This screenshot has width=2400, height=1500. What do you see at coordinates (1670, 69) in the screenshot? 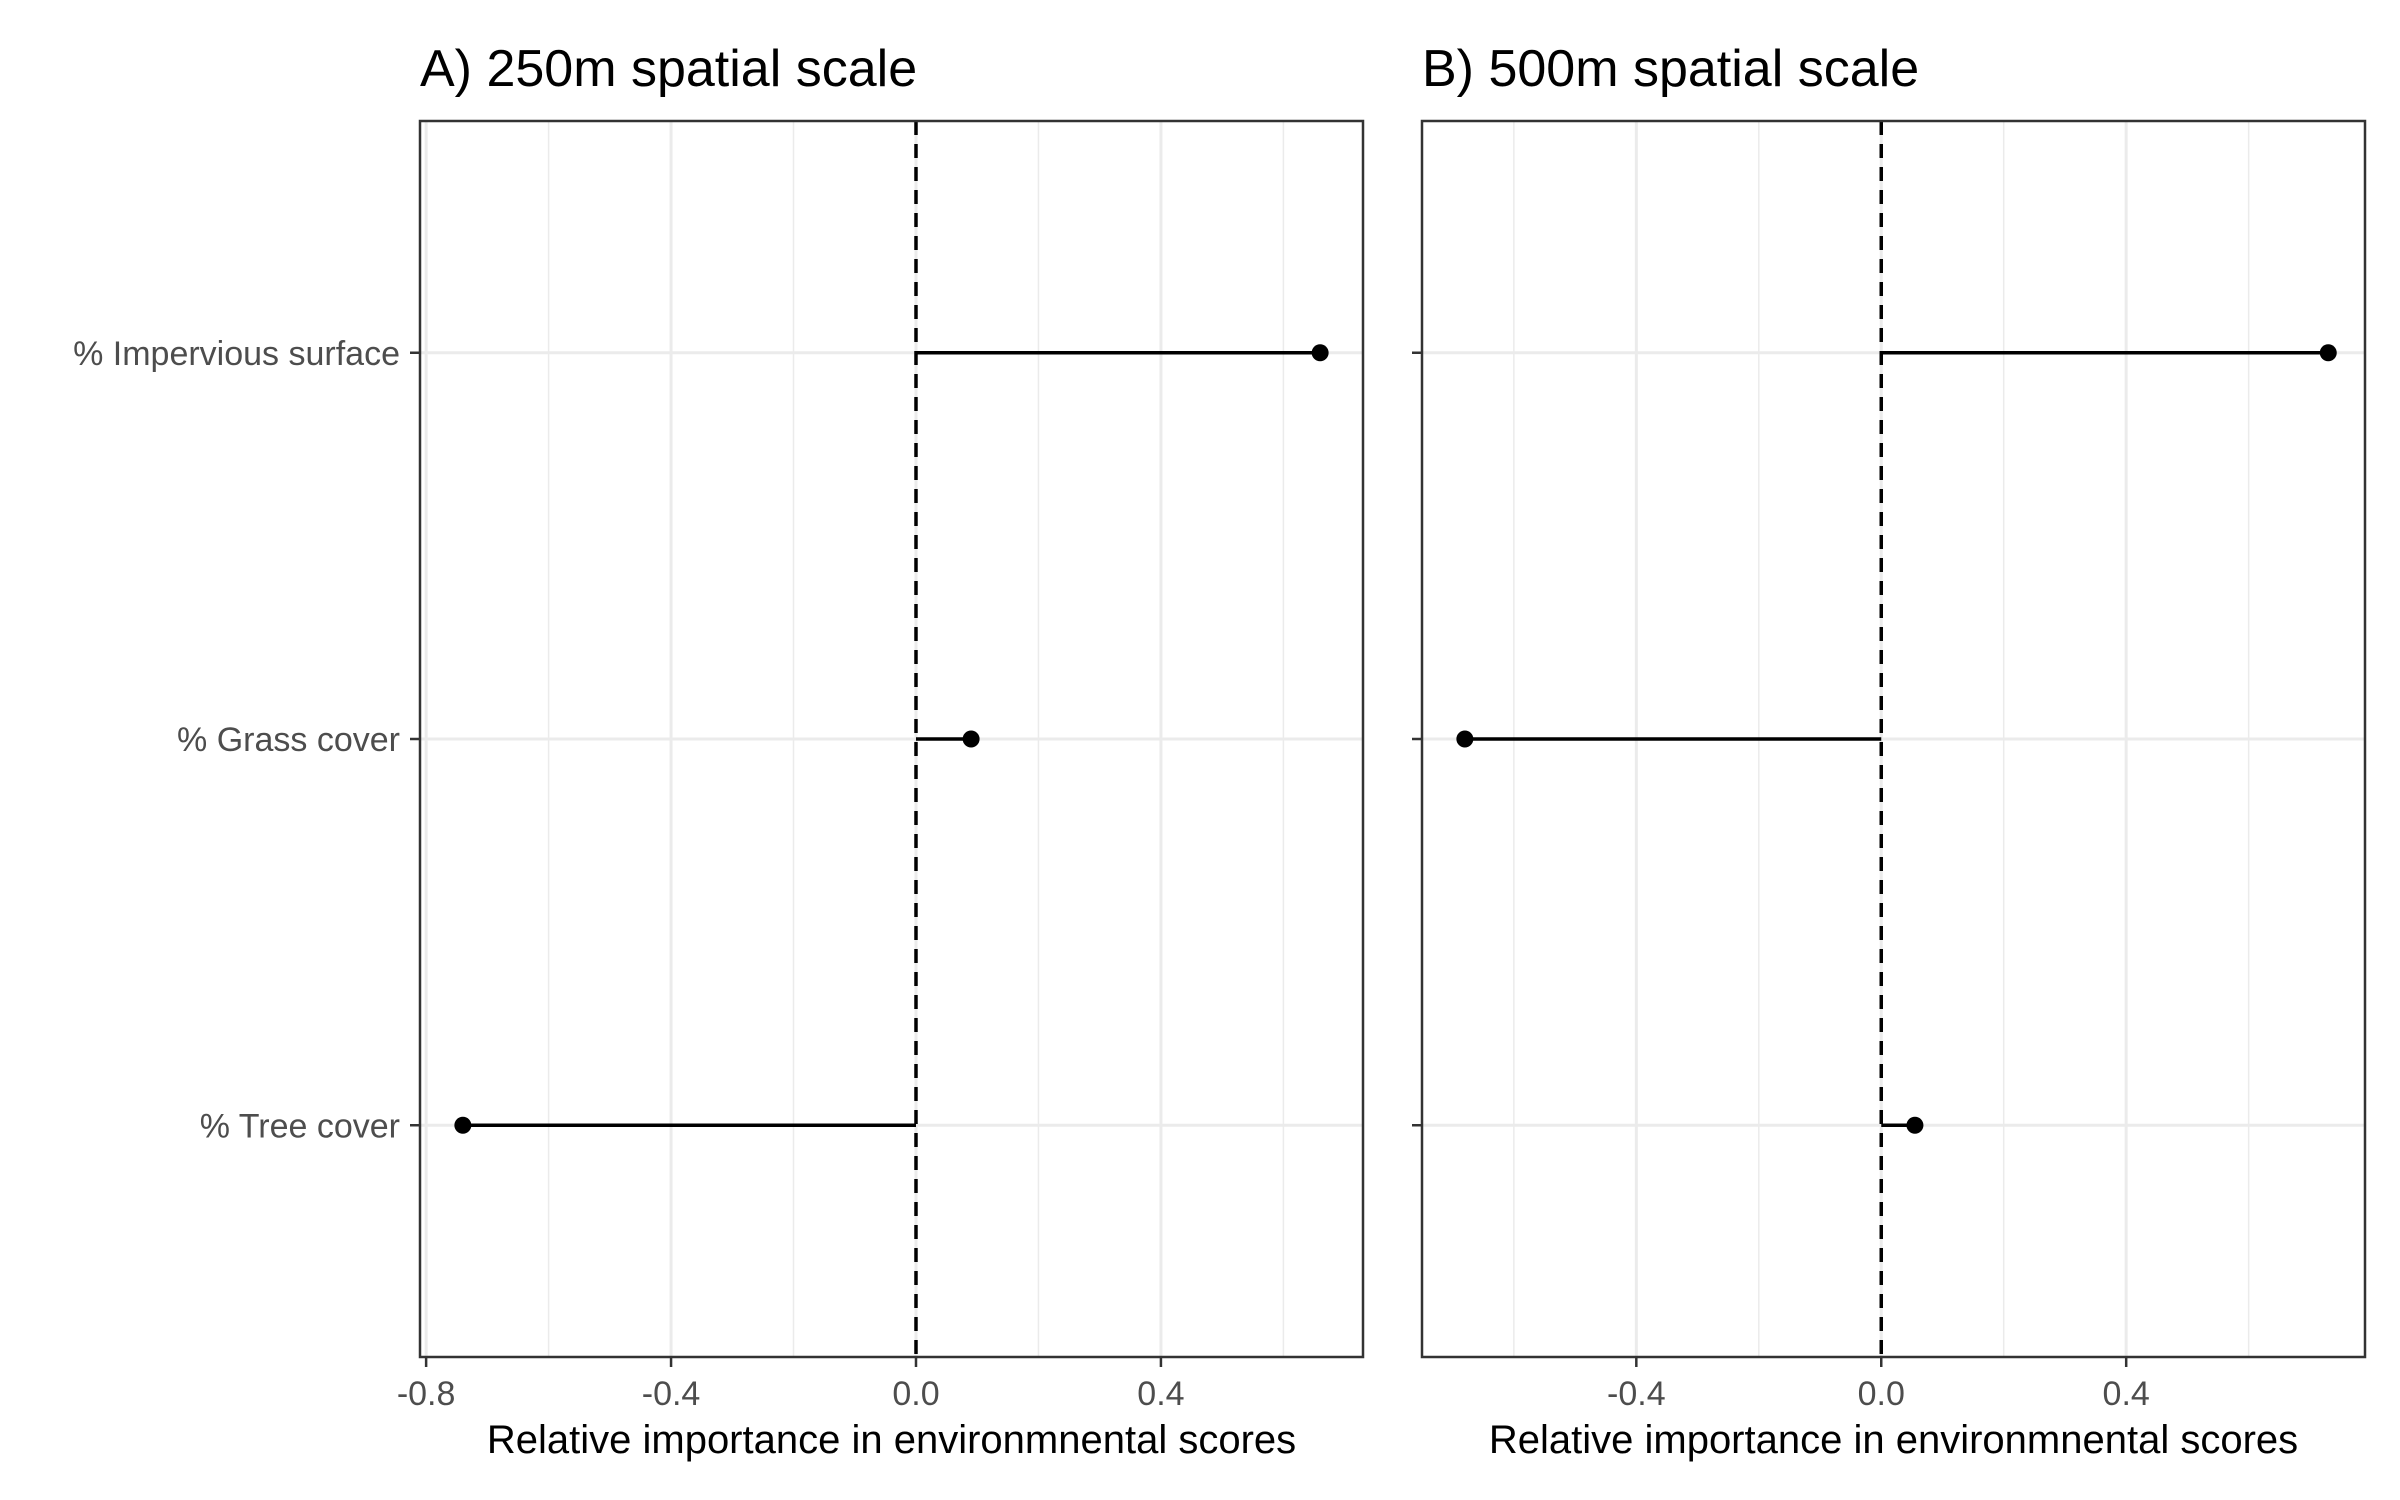
I see `panel-title: B) 500m spatial scale` at bounding box center [1670, 69].